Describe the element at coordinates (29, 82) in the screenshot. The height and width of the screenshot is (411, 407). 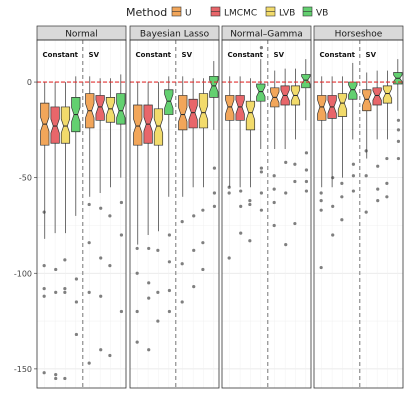
I see `y-tick-label: 0` at that location.